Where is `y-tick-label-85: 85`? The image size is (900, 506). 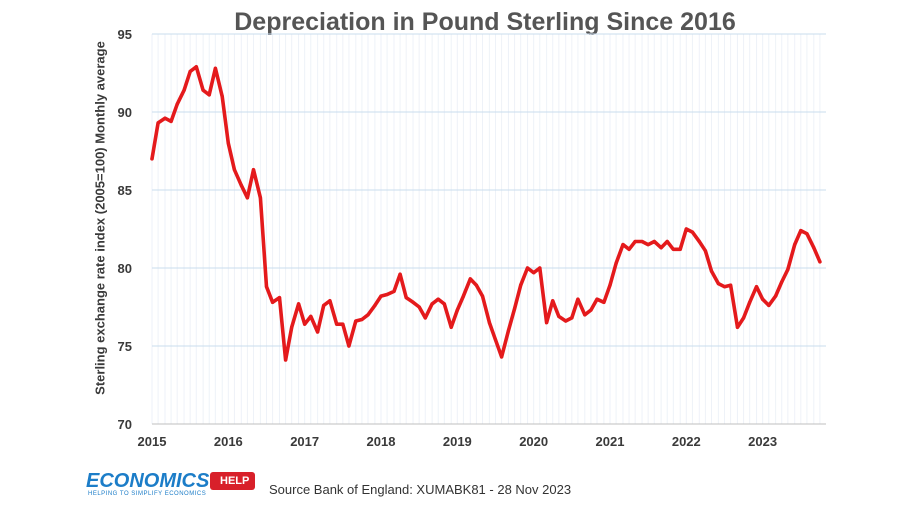
y-tick-label-85: 85 is located at coordinates (125, 190).